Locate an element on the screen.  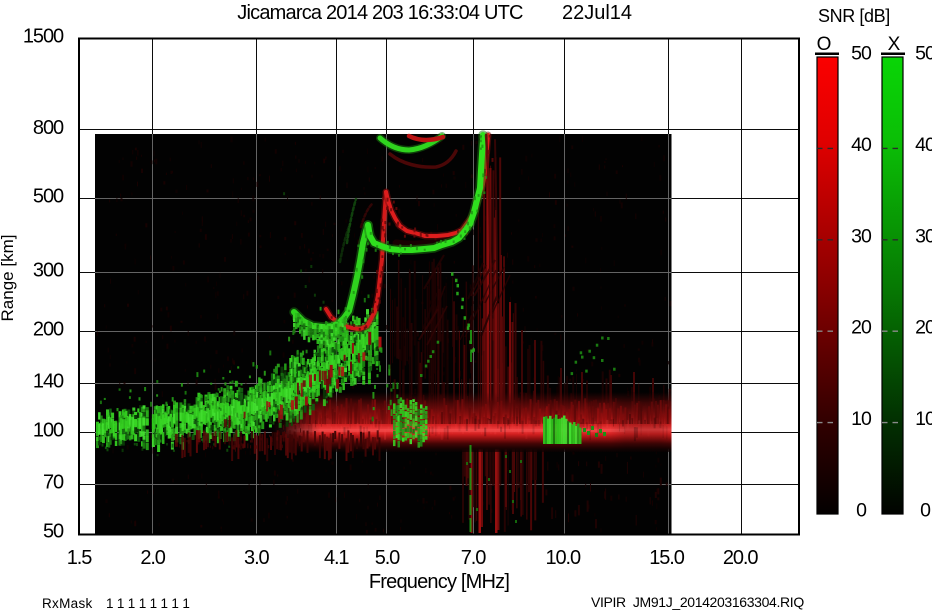
svg-text: 11111111 is located at coordinates (150, 603).